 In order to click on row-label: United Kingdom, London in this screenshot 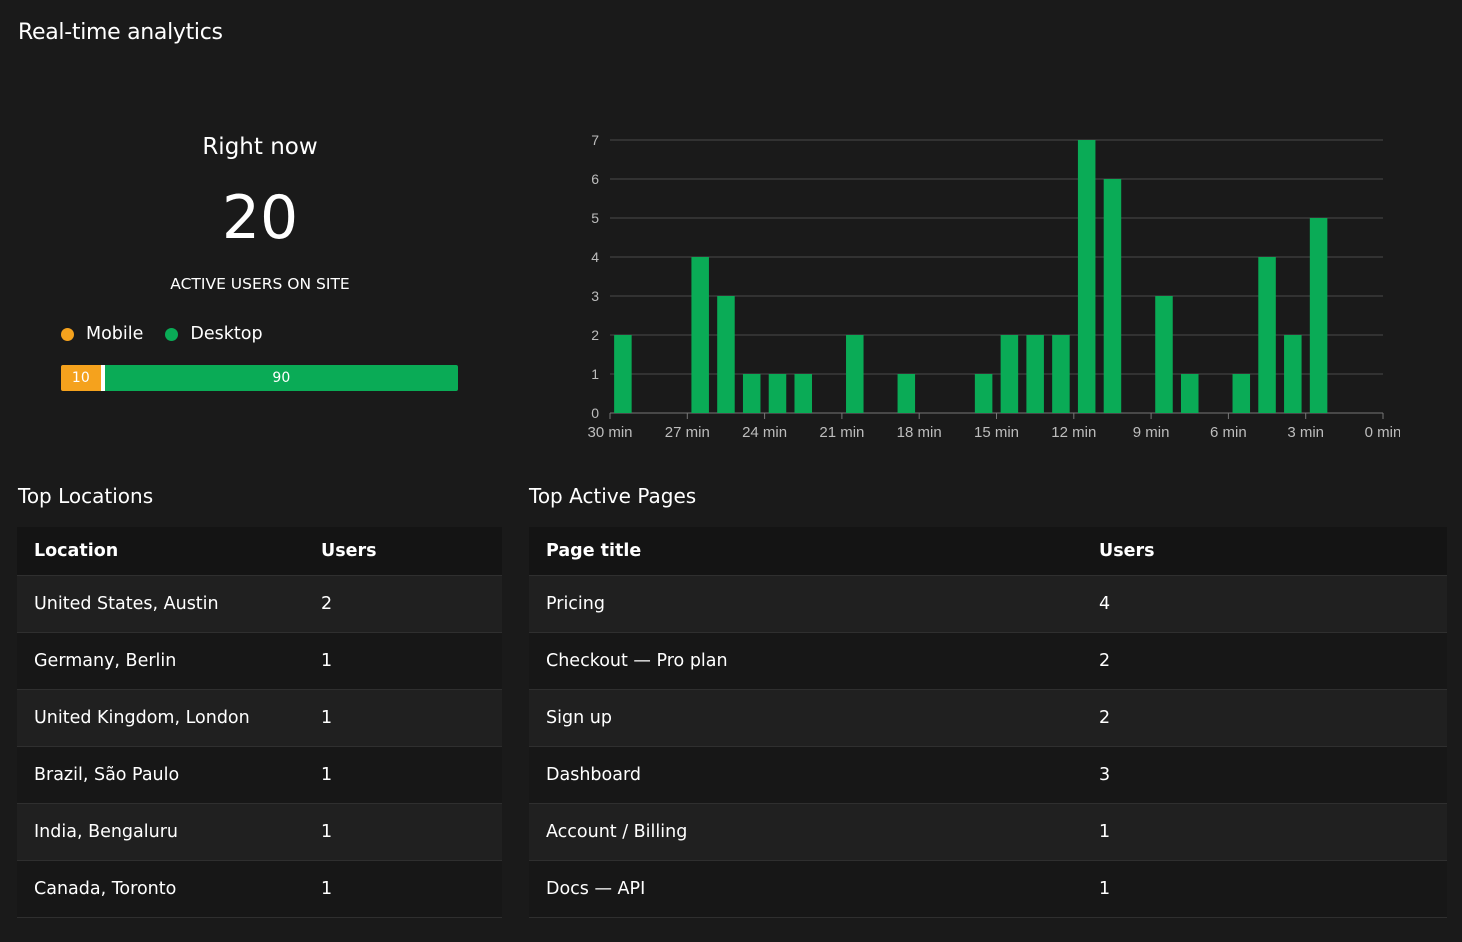, I will do `click(160, 718)`.